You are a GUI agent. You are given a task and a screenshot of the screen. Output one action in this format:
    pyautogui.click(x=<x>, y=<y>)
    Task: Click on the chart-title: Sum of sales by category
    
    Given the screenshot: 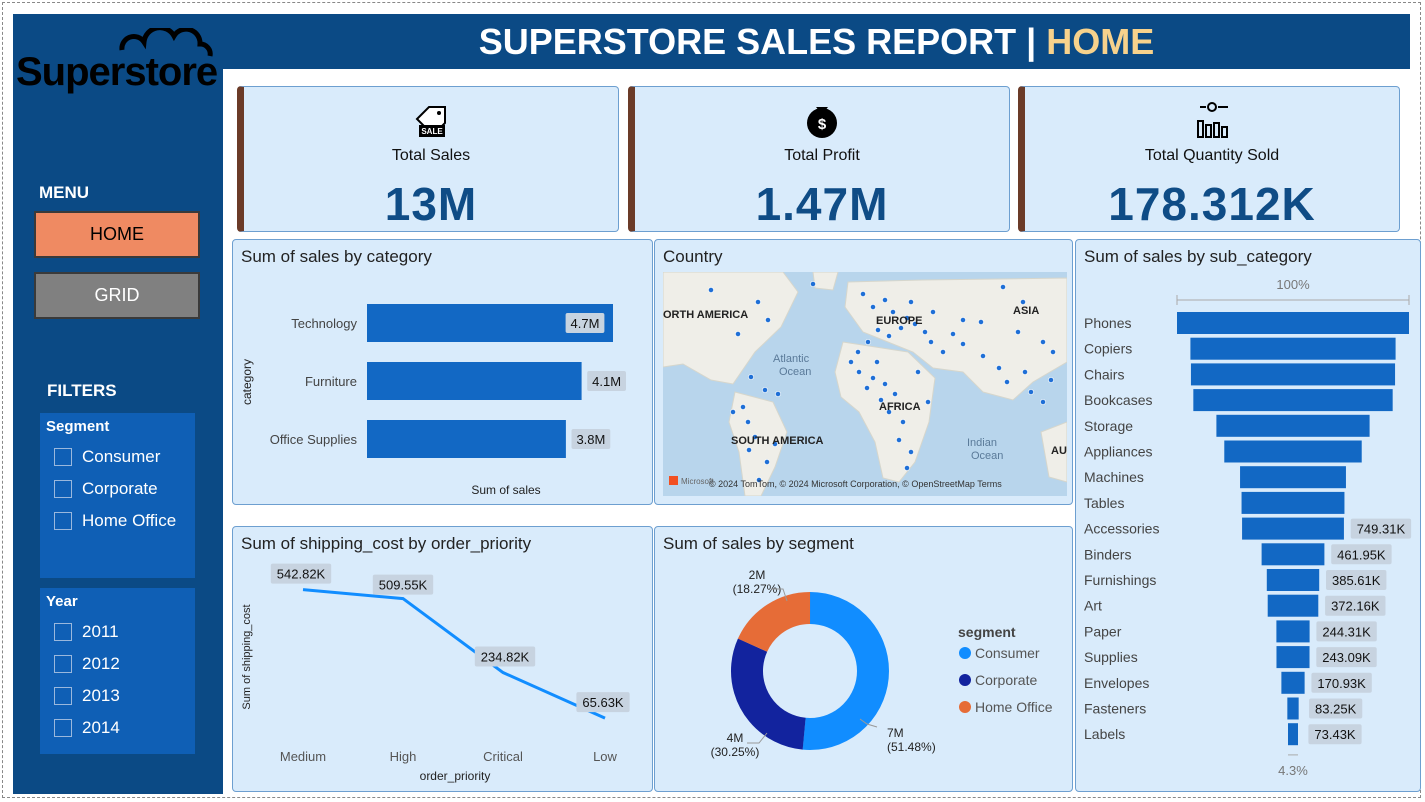 What is the action you would take?
    pyautogui.click(x=336, y=256)
    